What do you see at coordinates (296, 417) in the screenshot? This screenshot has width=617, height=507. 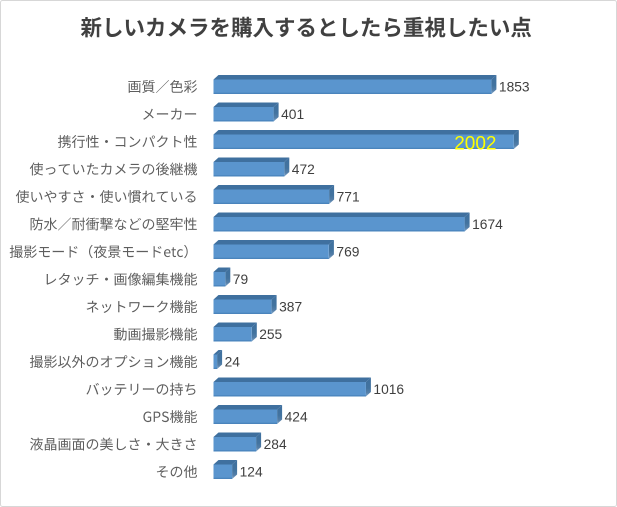 I see `svg-text: 424` at bounding box center [296, 417].